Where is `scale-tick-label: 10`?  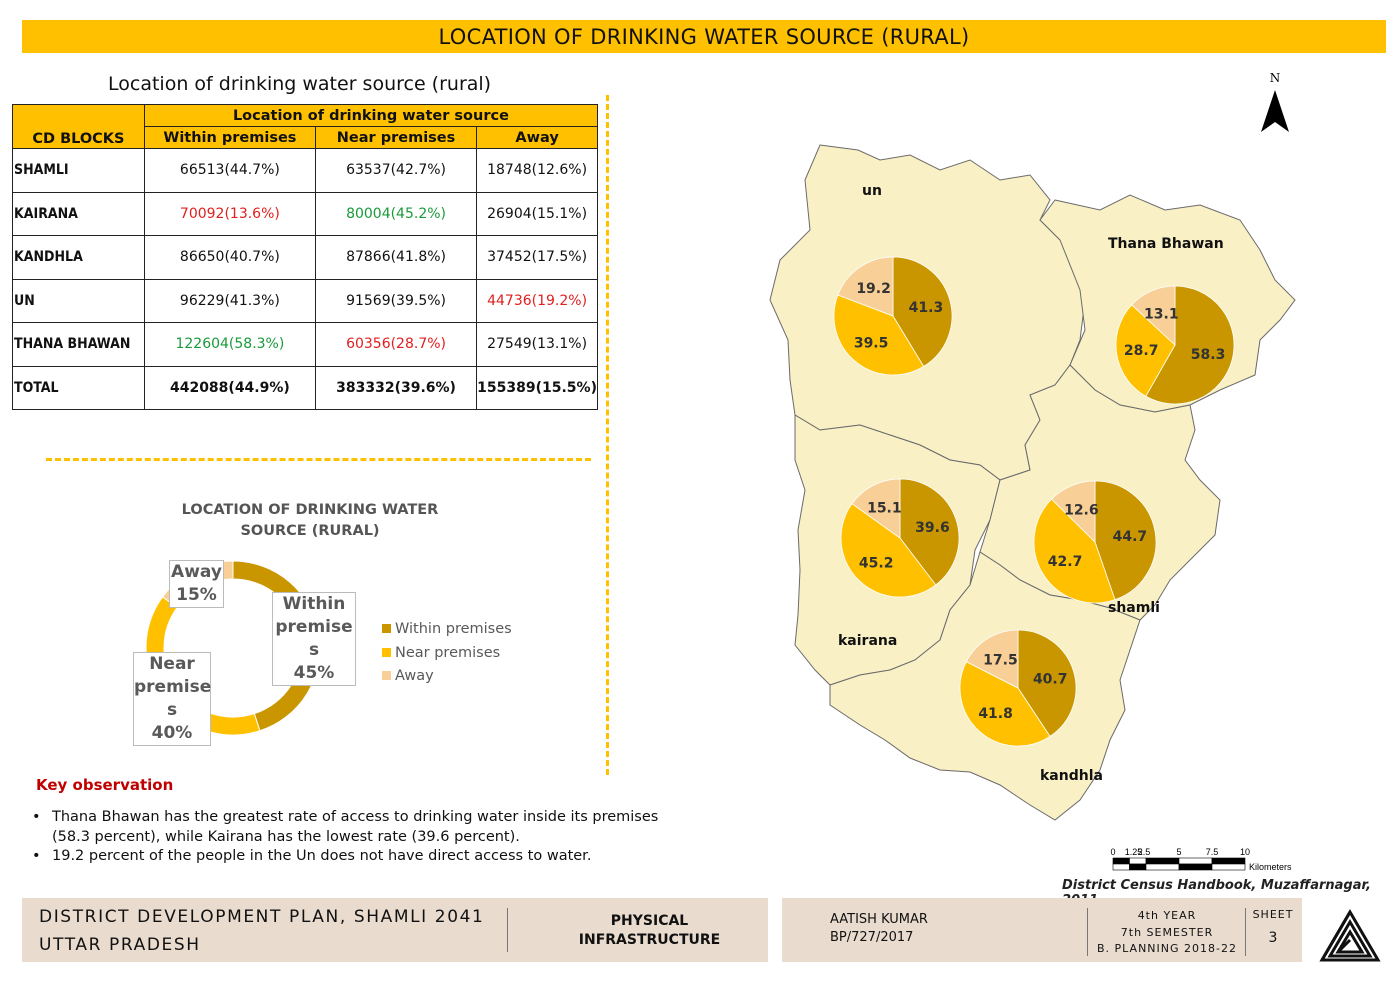 scale-tick-label: 10 is located at coordinates (1245, 852).